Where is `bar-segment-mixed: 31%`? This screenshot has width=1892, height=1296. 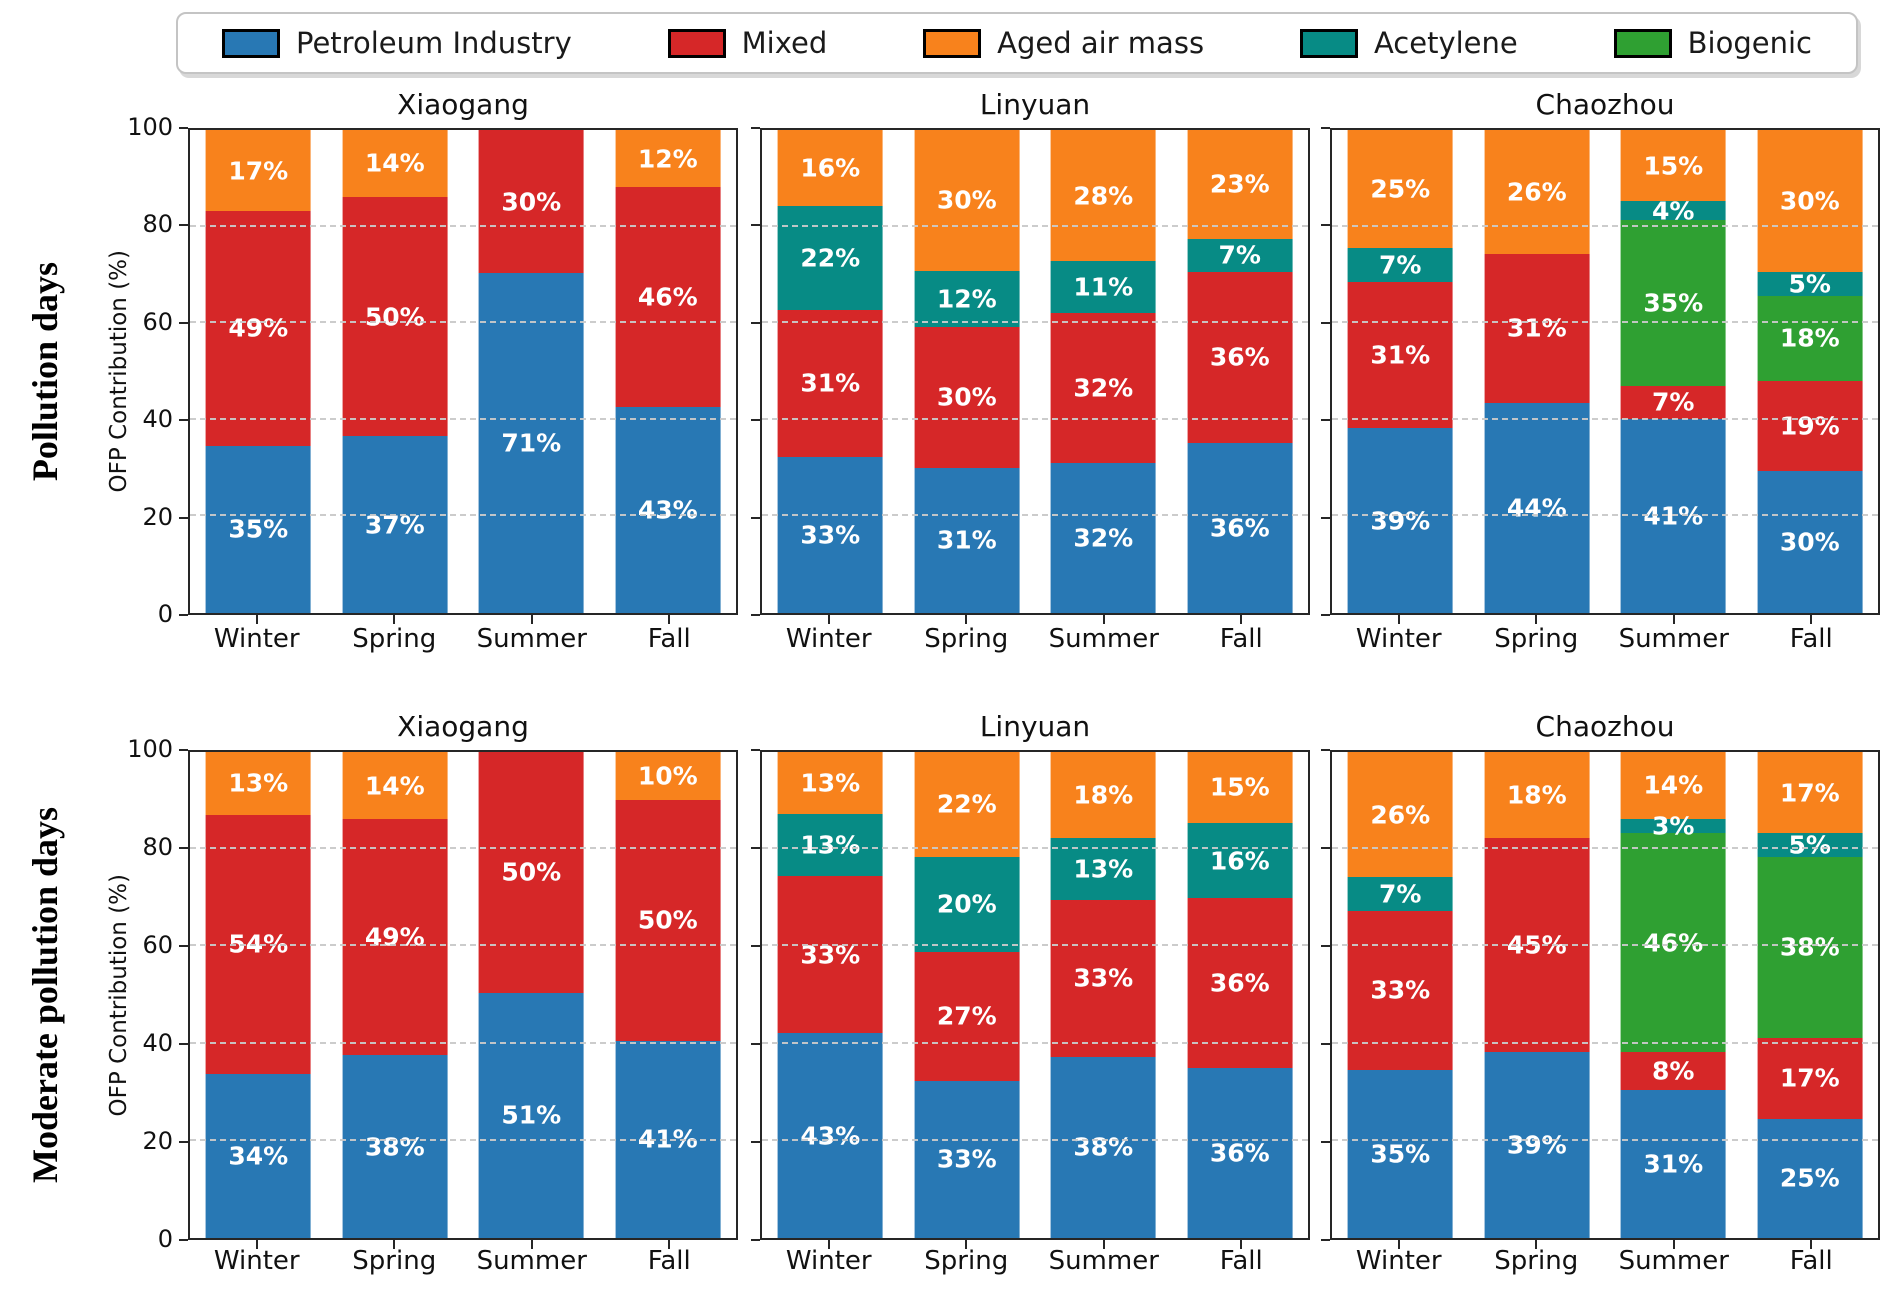 bar-segment-mixed: 31% is located at coordinates (1400, 355).